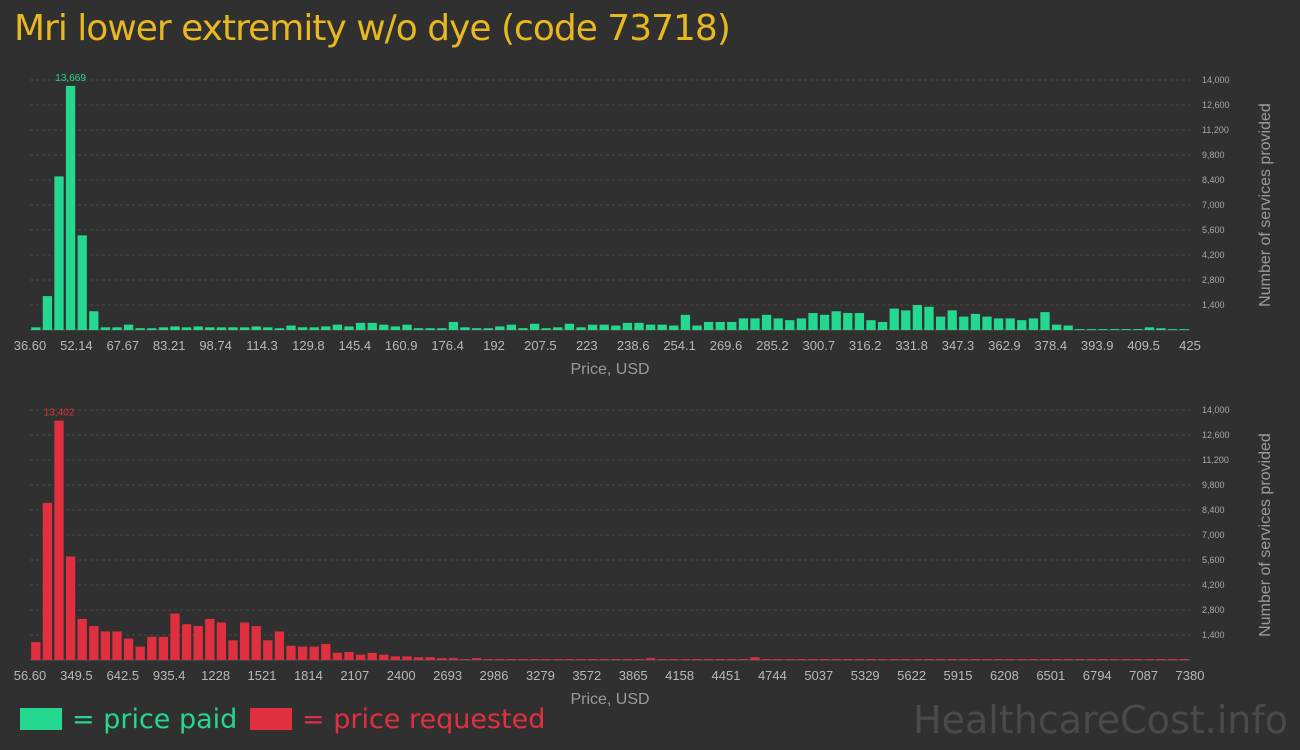  What do you see at coordinates (262, 345) in the screenshot?
I see `x-tick-label: 114.3` at bounding box center [262, 345].